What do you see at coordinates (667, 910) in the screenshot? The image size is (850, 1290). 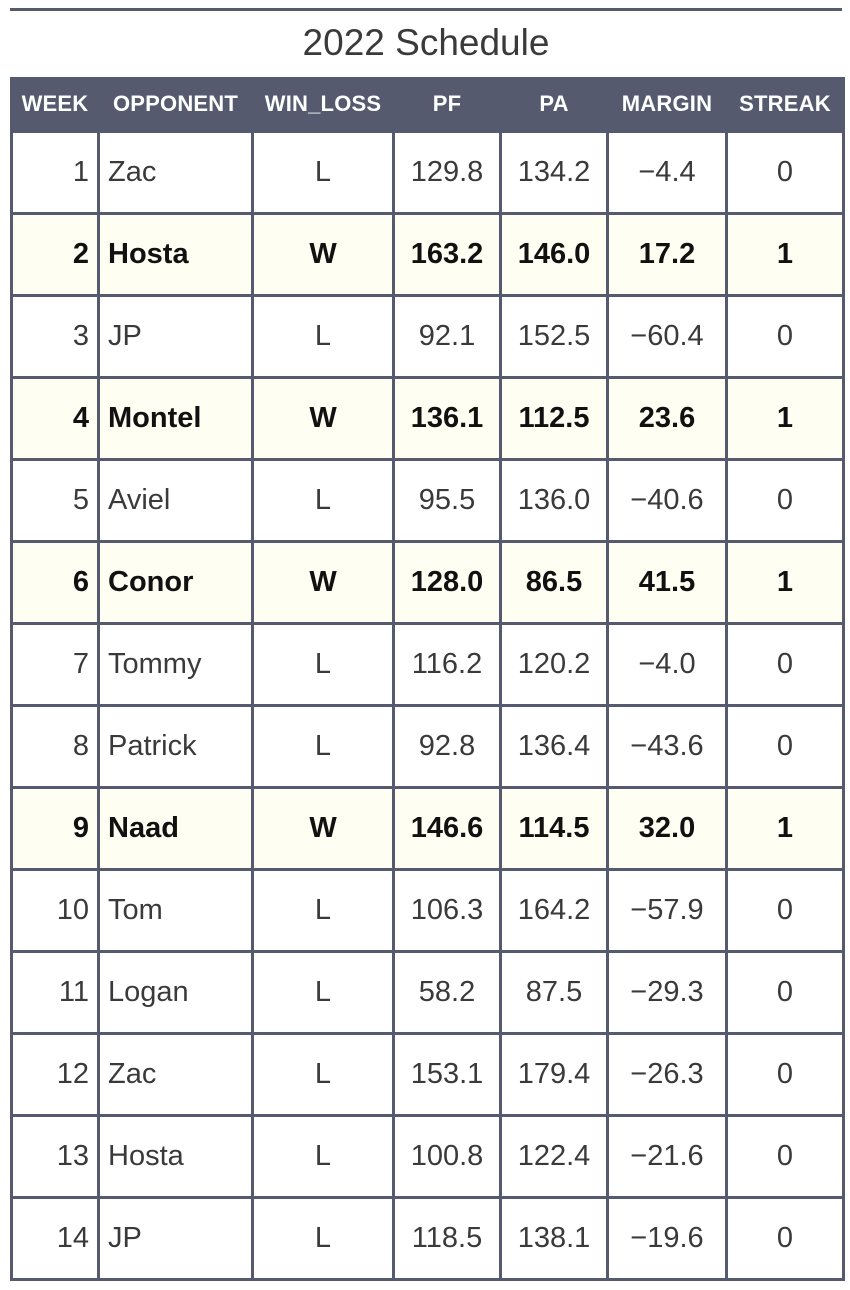 I see `margin-cell: −57.9` at bounding box center [667, 910].